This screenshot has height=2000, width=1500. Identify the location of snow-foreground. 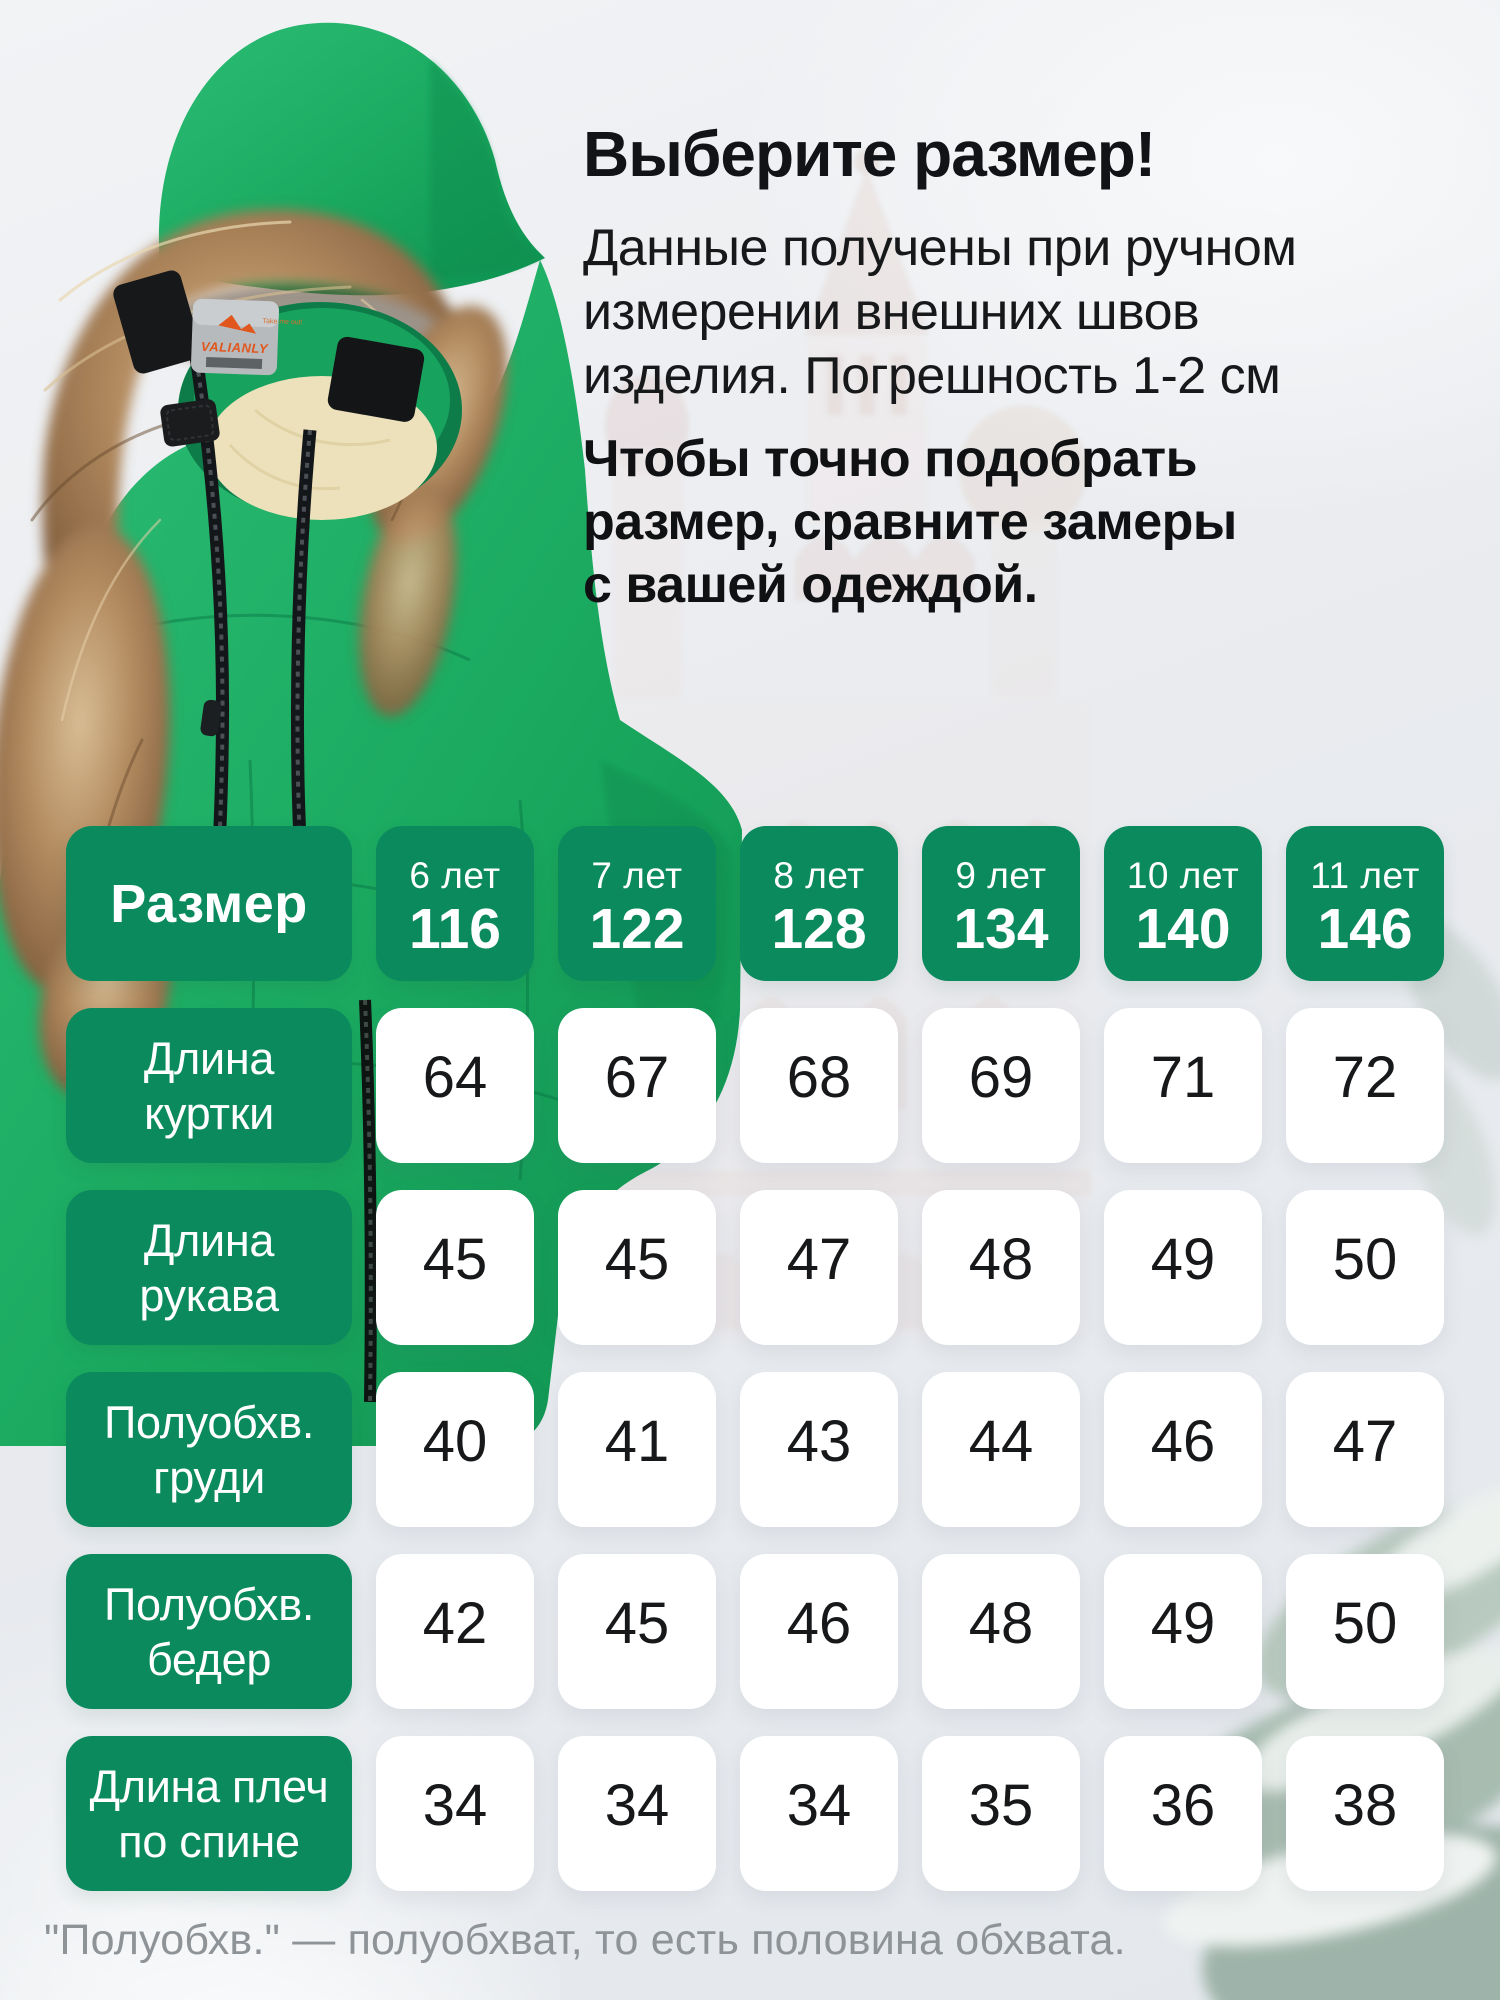
(280, 1935).